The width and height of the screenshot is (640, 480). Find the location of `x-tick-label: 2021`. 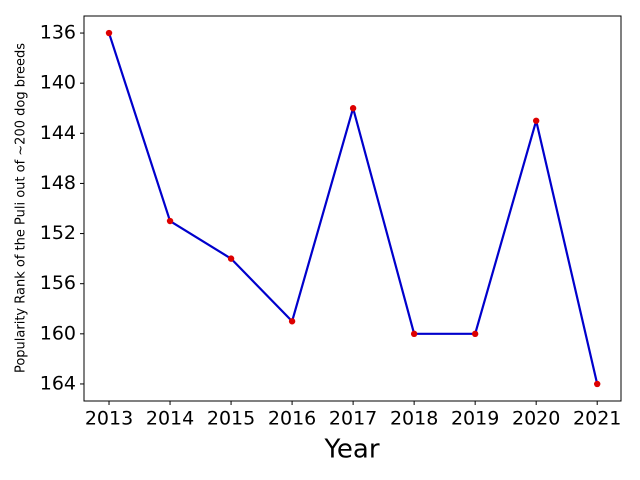

x-tick-label: 2021 is located at coordinates (597, 419).